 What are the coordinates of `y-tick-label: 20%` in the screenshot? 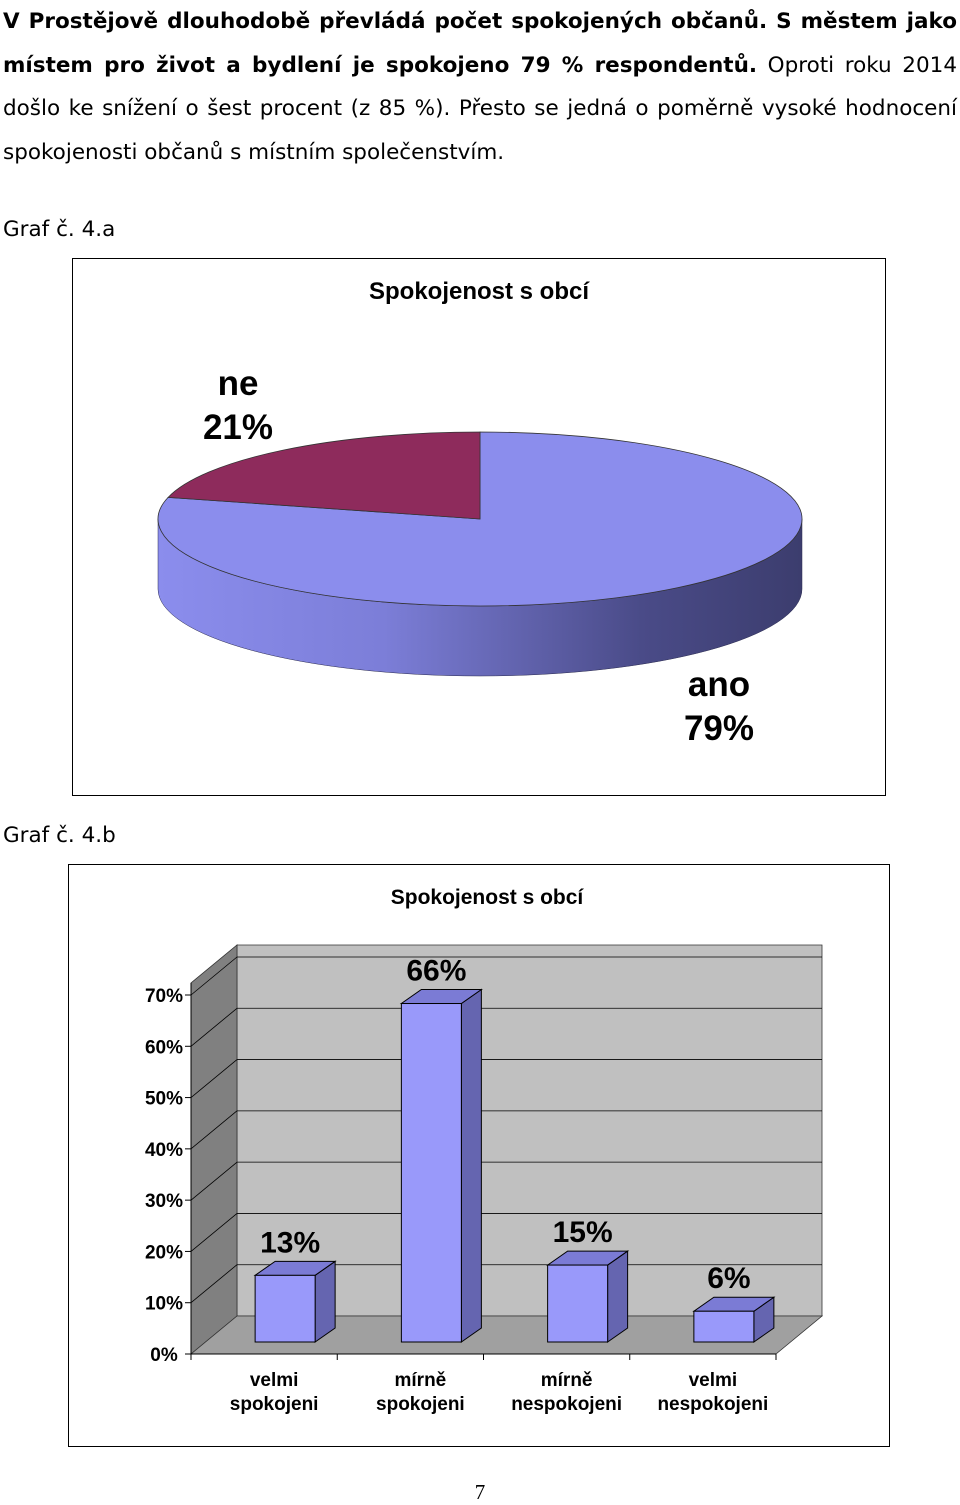 It's located at (164, 1252).